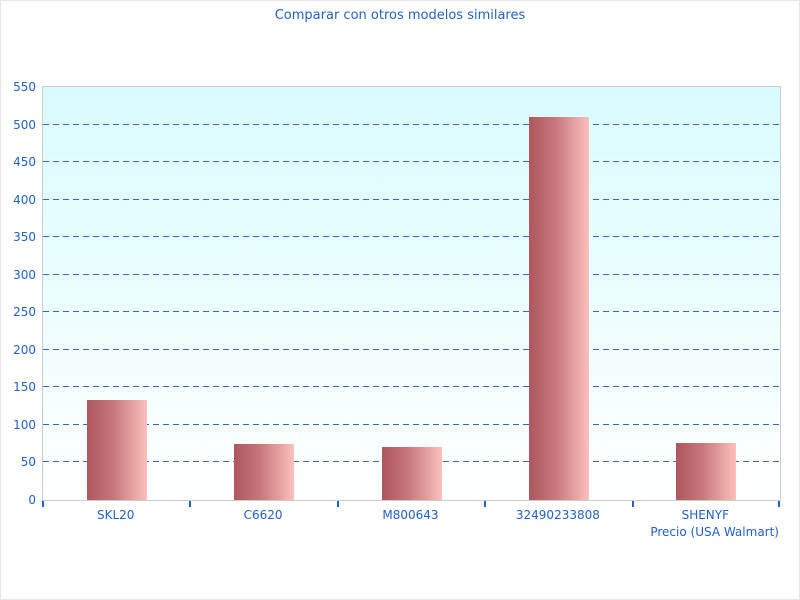  What do you see at coordinates (411, 473) in the screenshot?
I see `bar-M800643` at bounding box center [411, 473].